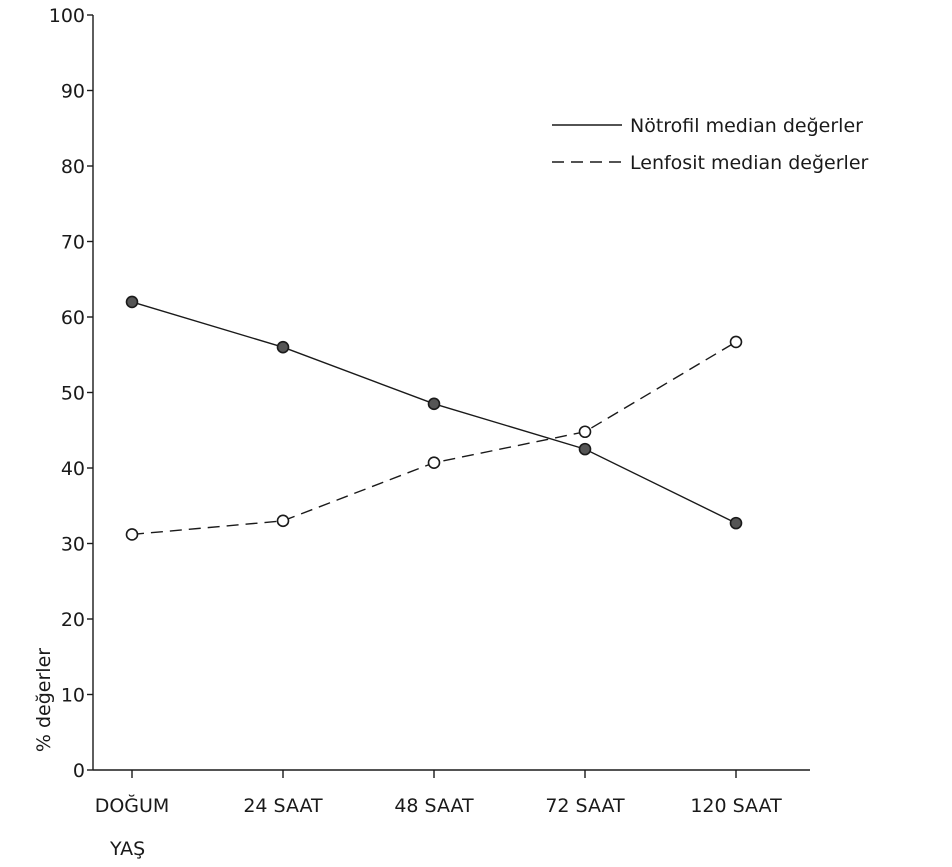 This screenshot has height=867, width=952. Describe the element at coordinates (79, 771) in the screenshot. I see `y-tick-label: 0` at that location.